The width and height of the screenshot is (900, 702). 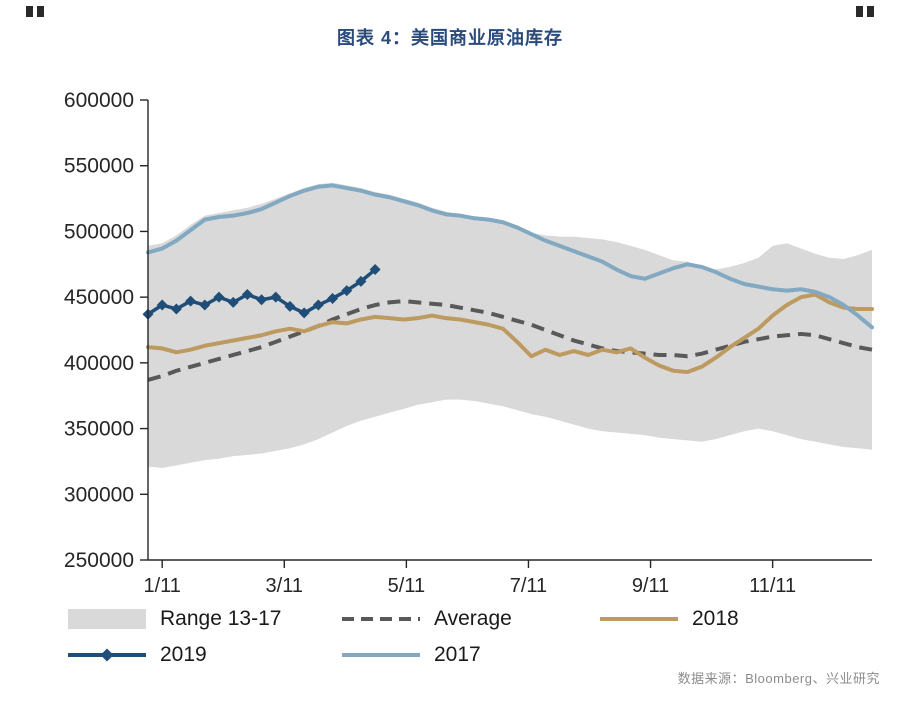 What do you see at coordinates (639, 619) in the screenshot?
I see `line-2018-swatch-icon` at bounding box center [639, 619].